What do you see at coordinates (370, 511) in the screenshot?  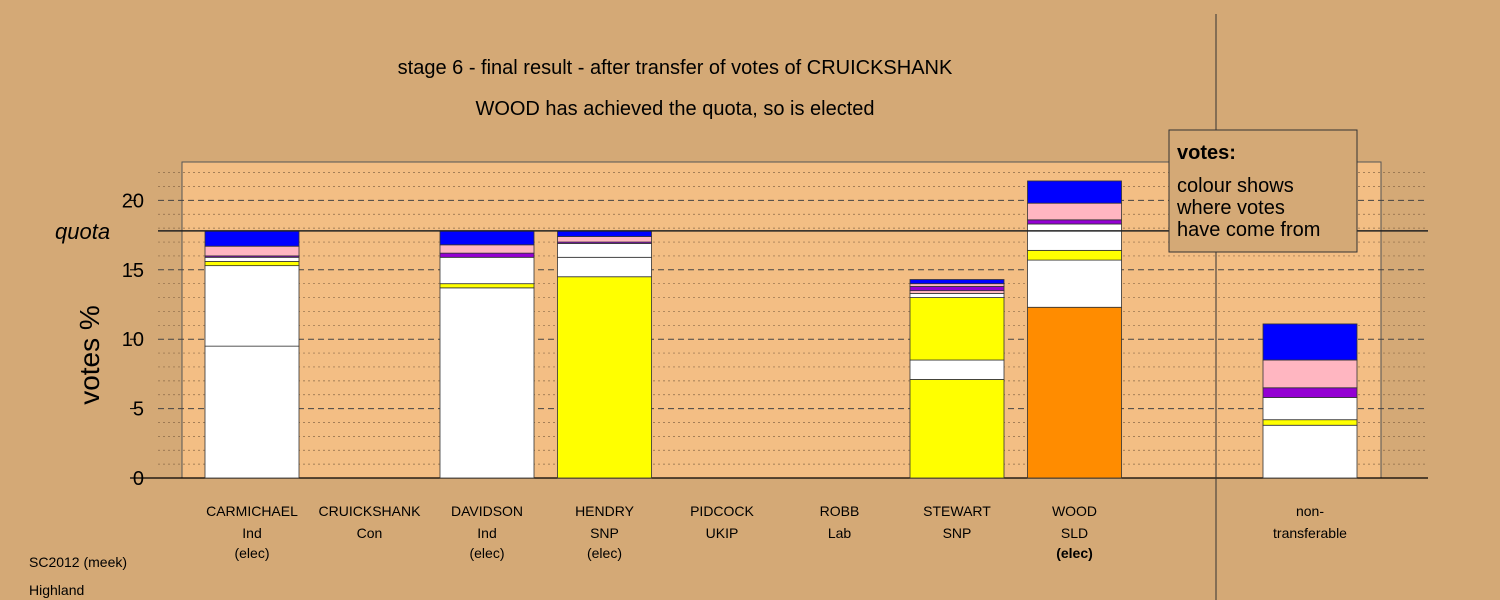 I see `candidate-name-label: CRUICKSHANK` at bounding box center [370, 511].